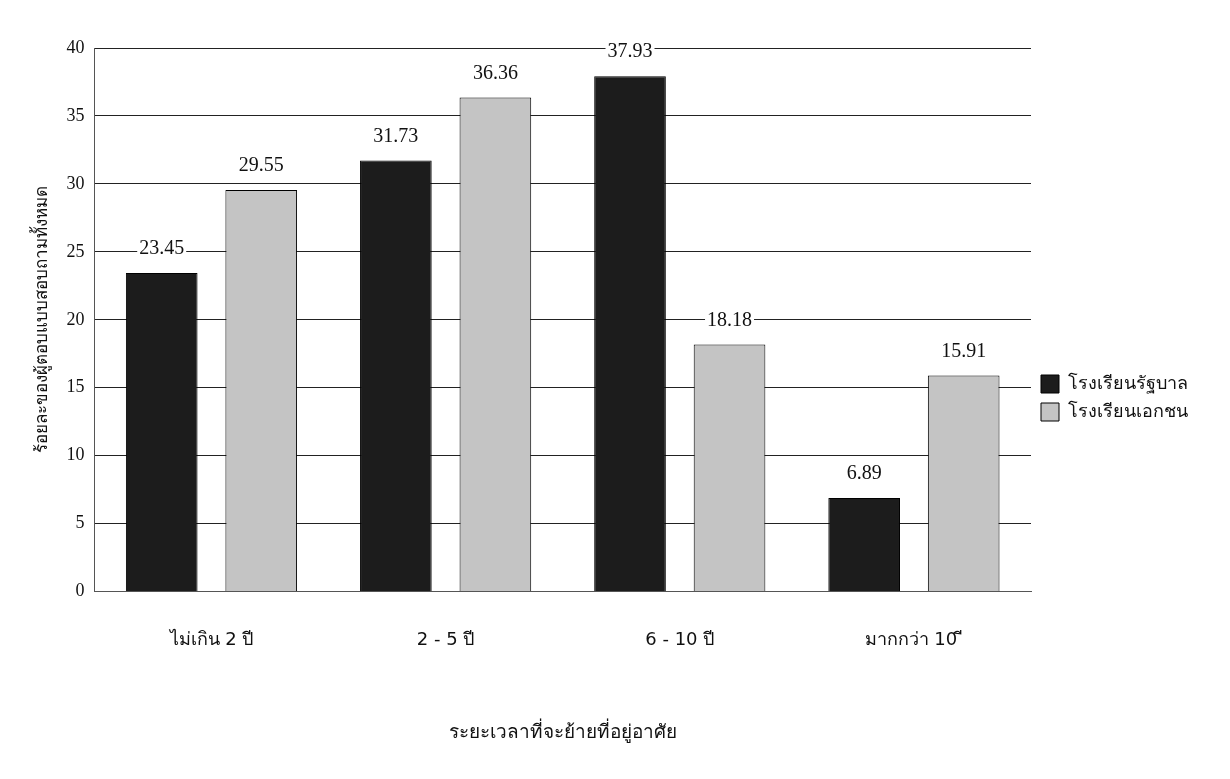 This screenshot has height=779, width=1230. What do you see at coordinates (75, 182) in the screenshot?
I see `y-tick-label: 30` at bounding box center [75, 182].